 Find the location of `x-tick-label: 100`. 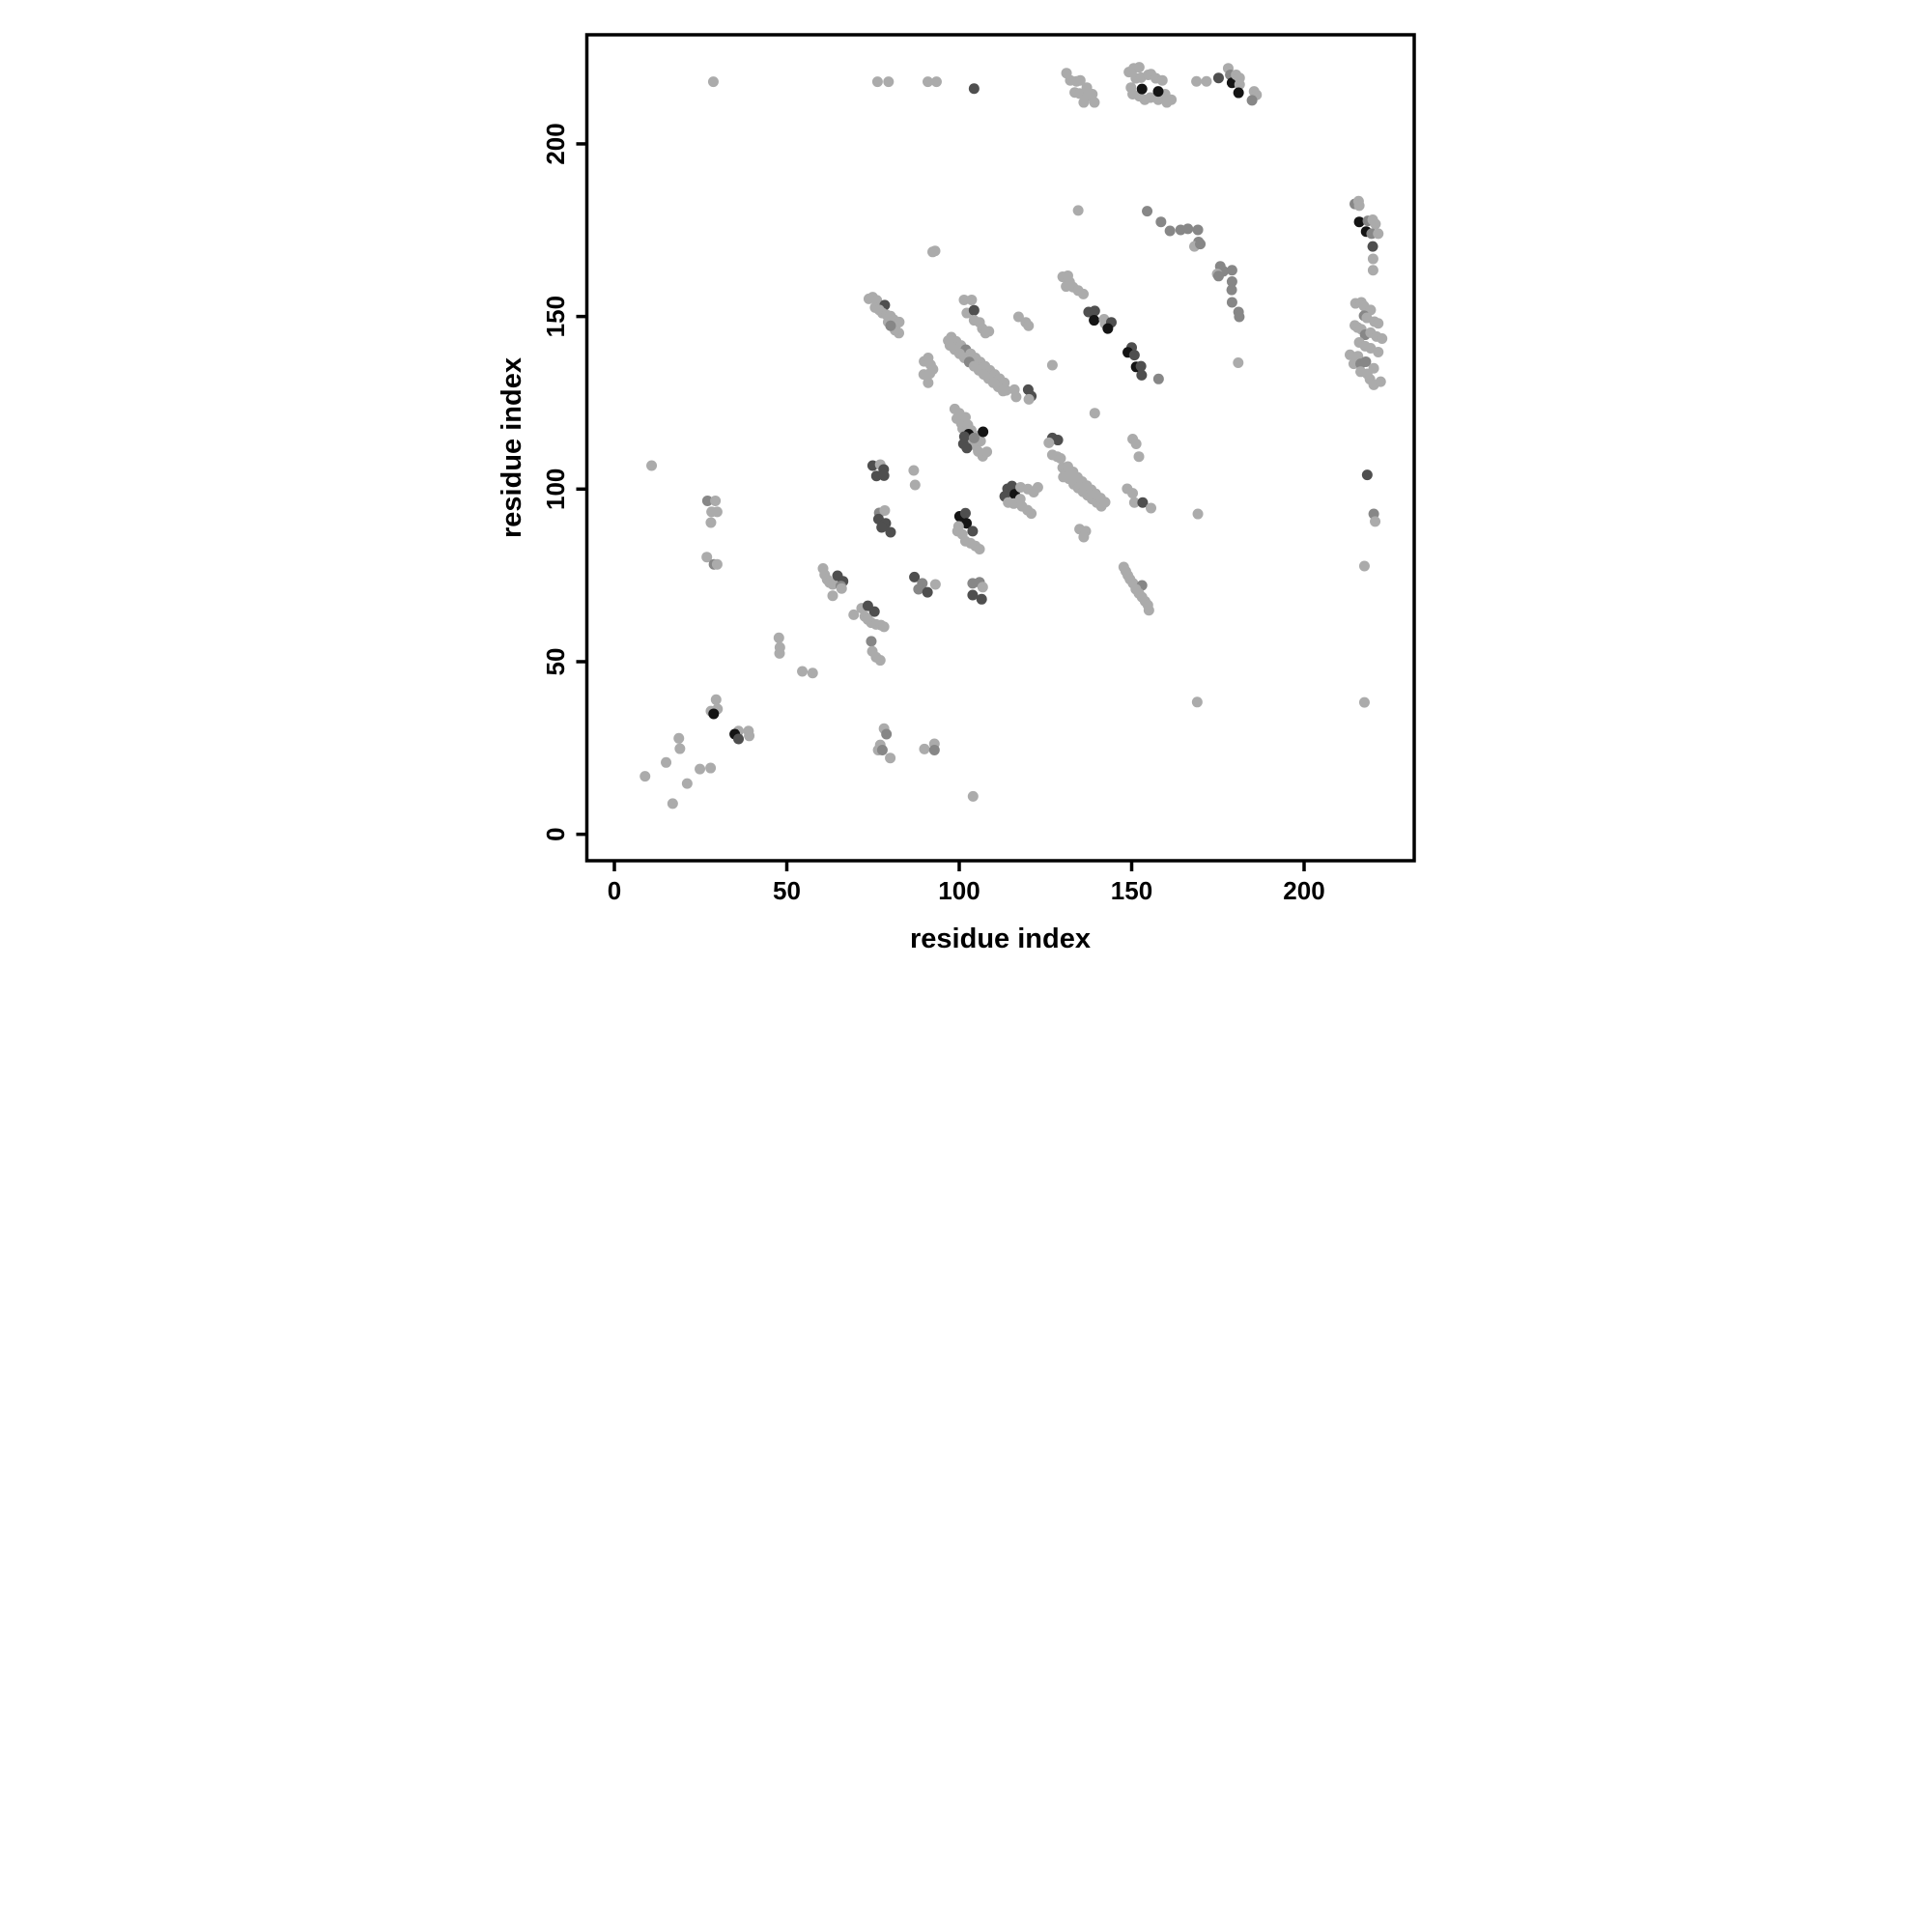

x-tick-label: 100 is located at coordinates (959, 890).